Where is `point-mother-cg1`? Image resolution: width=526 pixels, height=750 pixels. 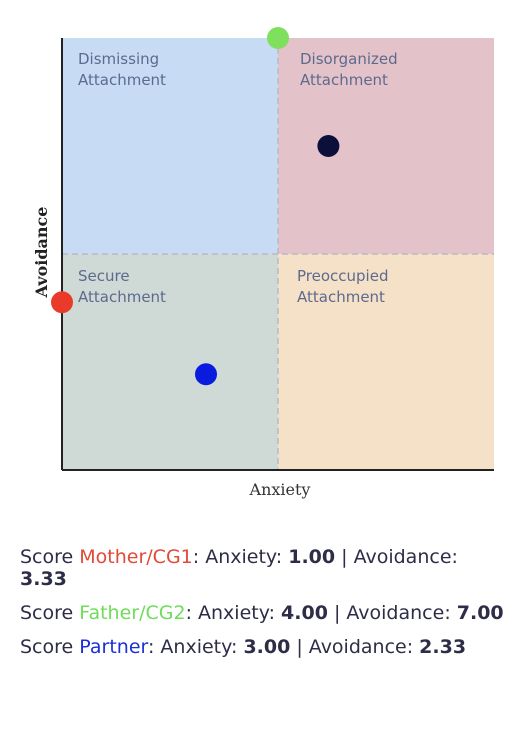
point-mother-cg1 is located at coordinates (62, 302).